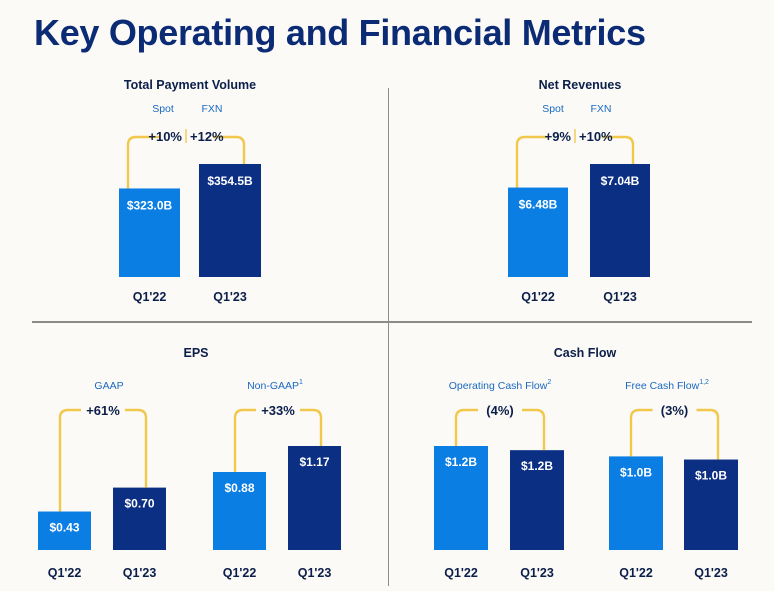  I want to click on group-label: Non-GAAP1, so click(275, 385).